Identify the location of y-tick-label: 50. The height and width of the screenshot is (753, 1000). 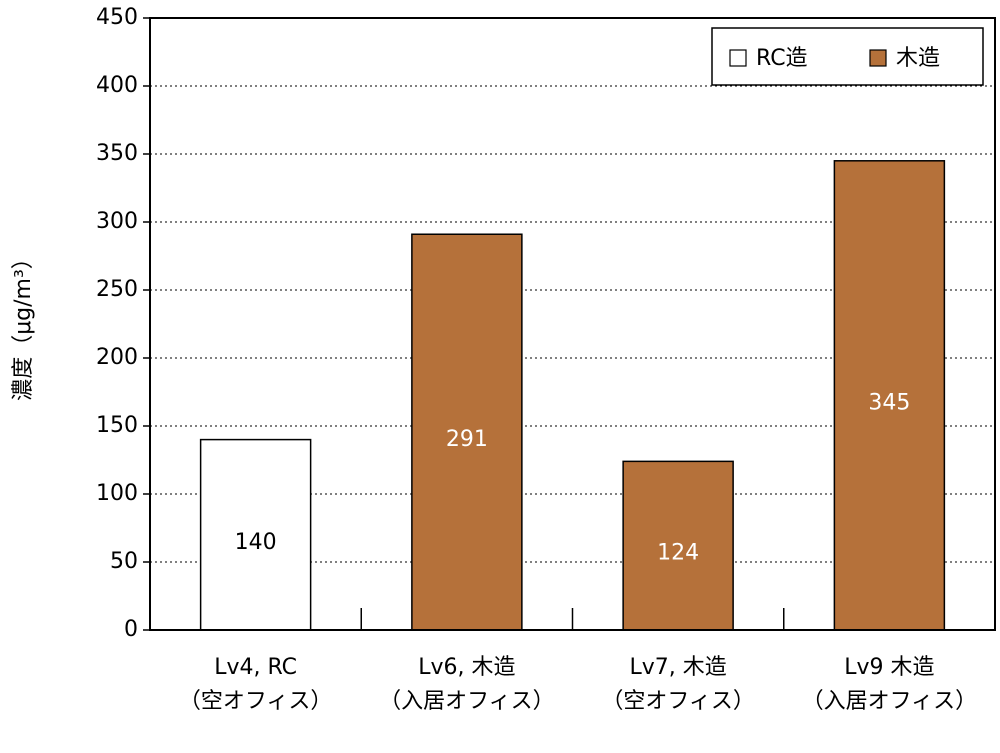
(124, 561).